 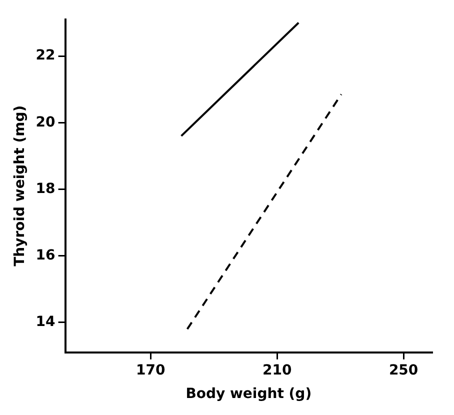 I want to click on x-axis-title: Body weight (g), so click(x=249, y=394).